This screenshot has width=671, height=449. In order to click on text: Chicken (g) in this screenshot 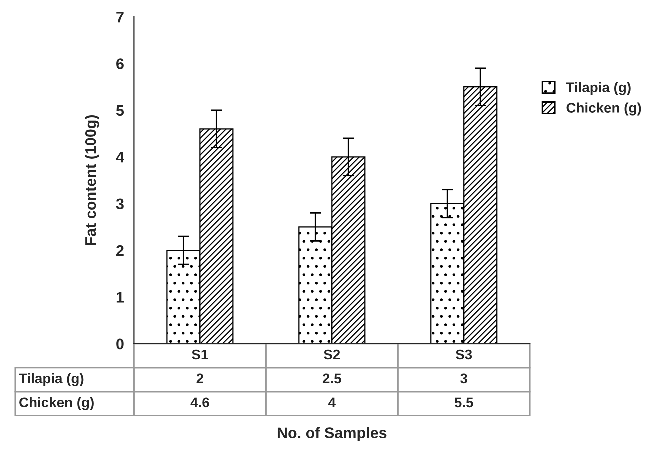, I will do `click(57, 403)`.